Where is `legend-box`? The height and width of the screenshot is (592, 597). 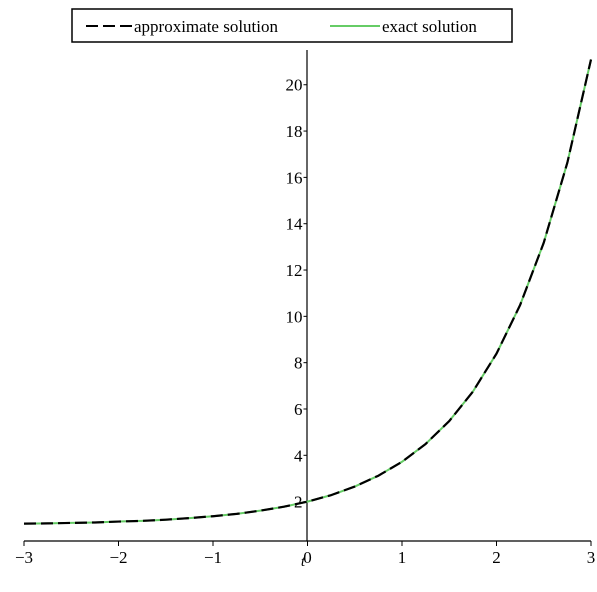 legend-box is located at coordinates (292, 25).